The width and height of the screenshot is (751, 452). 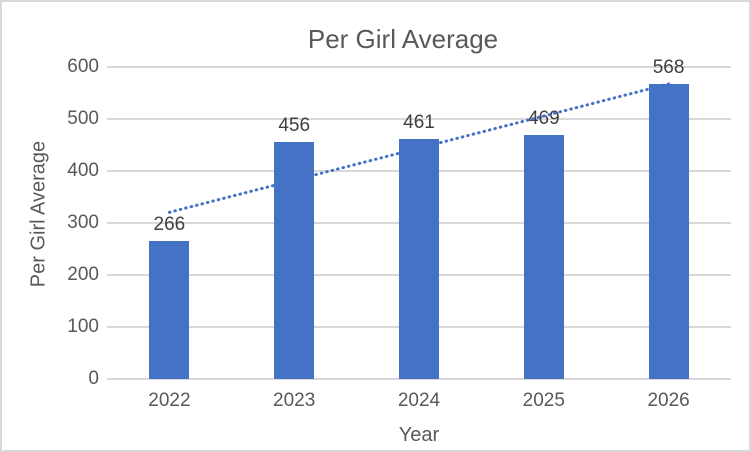 I want to click on x-tick-label: 2023, so click(x=294, y=400).